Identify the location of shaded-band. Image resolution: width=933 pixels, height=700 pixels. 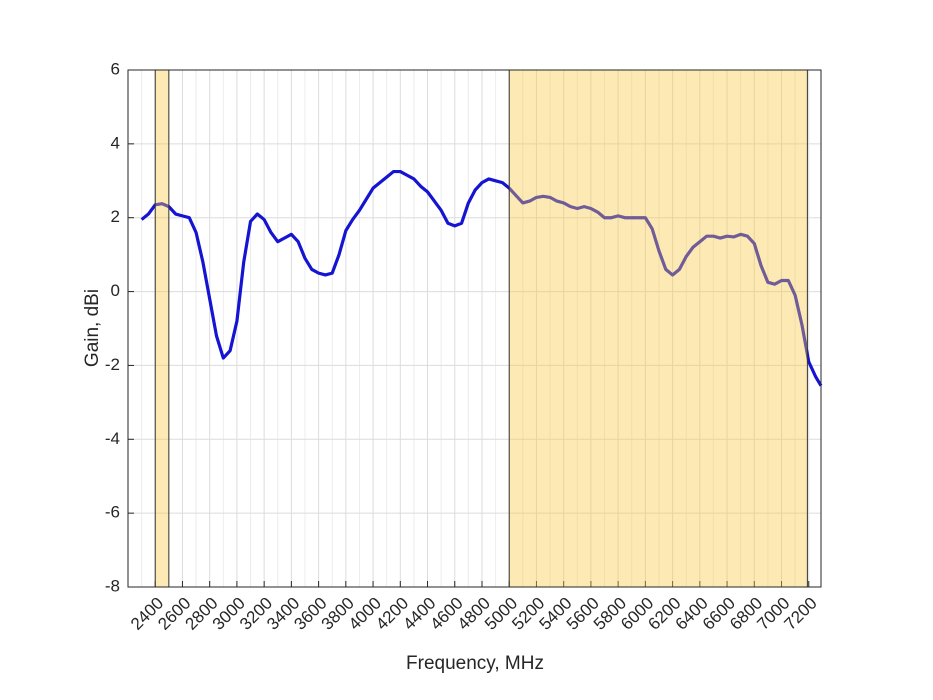
(162, 328).